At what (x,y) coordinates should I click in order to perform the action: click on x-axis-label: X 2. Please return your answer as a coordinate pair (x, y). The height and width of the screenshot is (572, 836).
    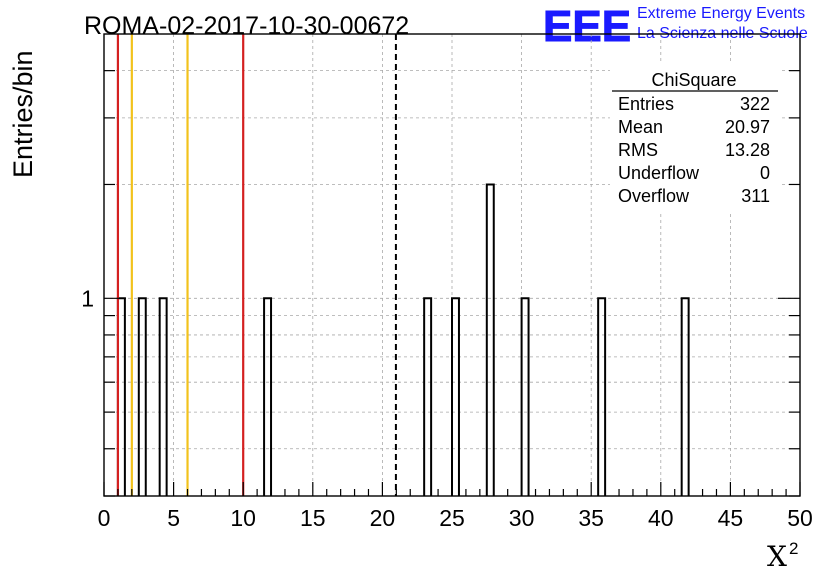
    Looking at the image, I should click on (782, 555).